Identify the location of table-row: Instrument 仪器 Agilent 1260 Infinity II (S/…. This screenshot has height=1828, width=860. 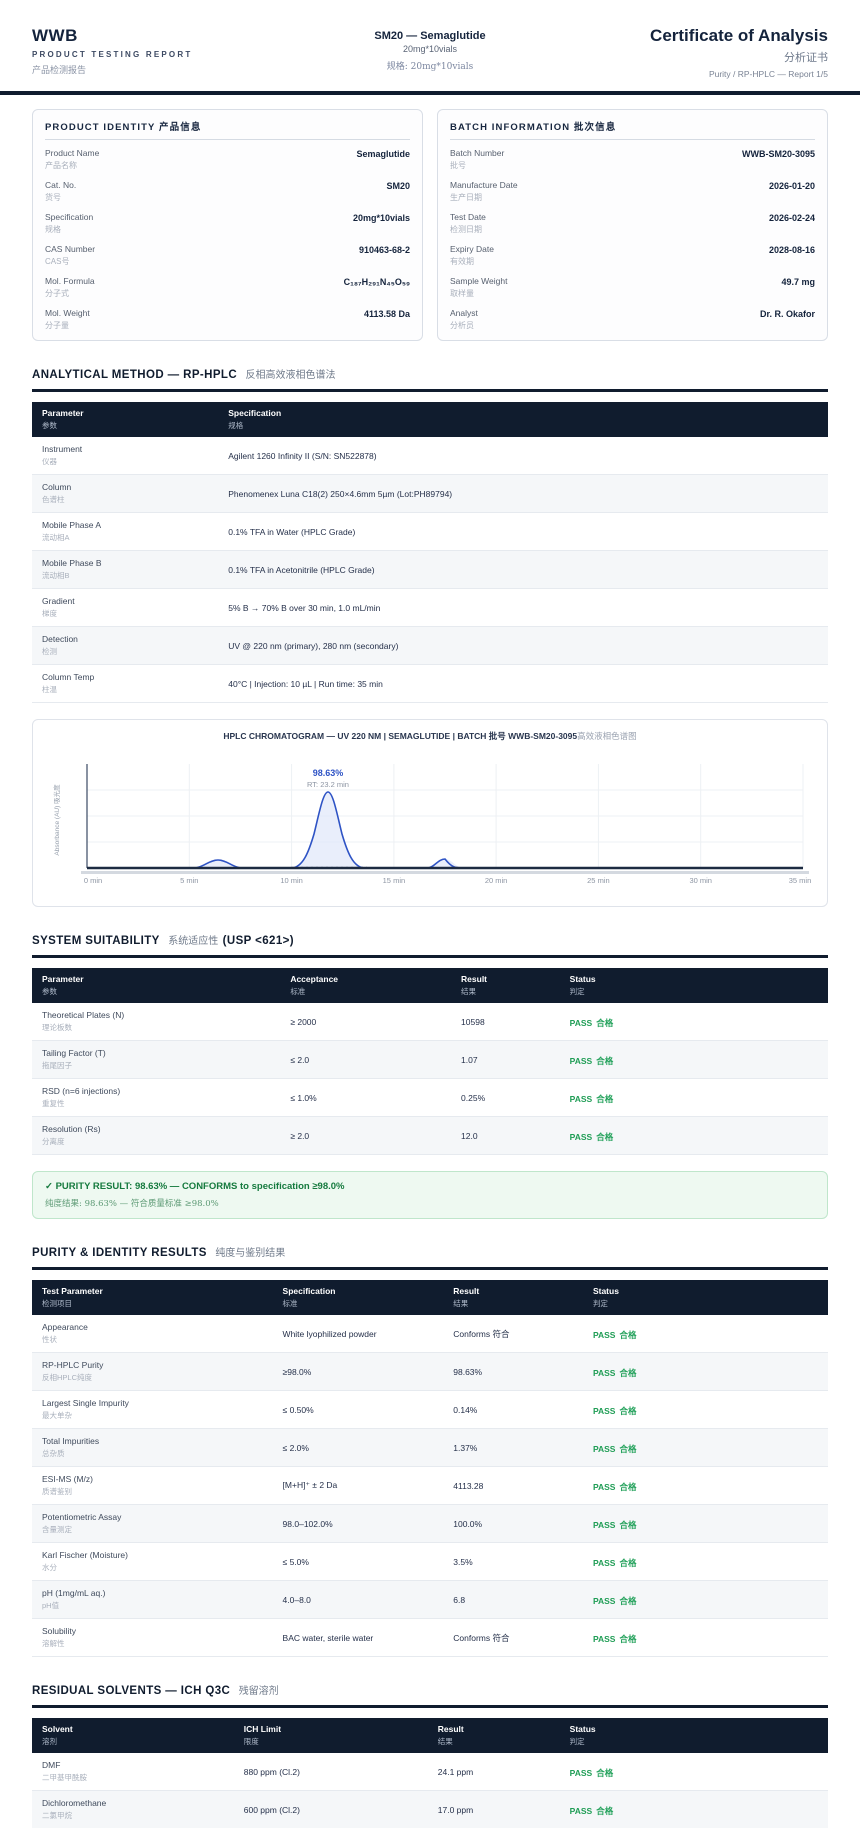
(430, 456).